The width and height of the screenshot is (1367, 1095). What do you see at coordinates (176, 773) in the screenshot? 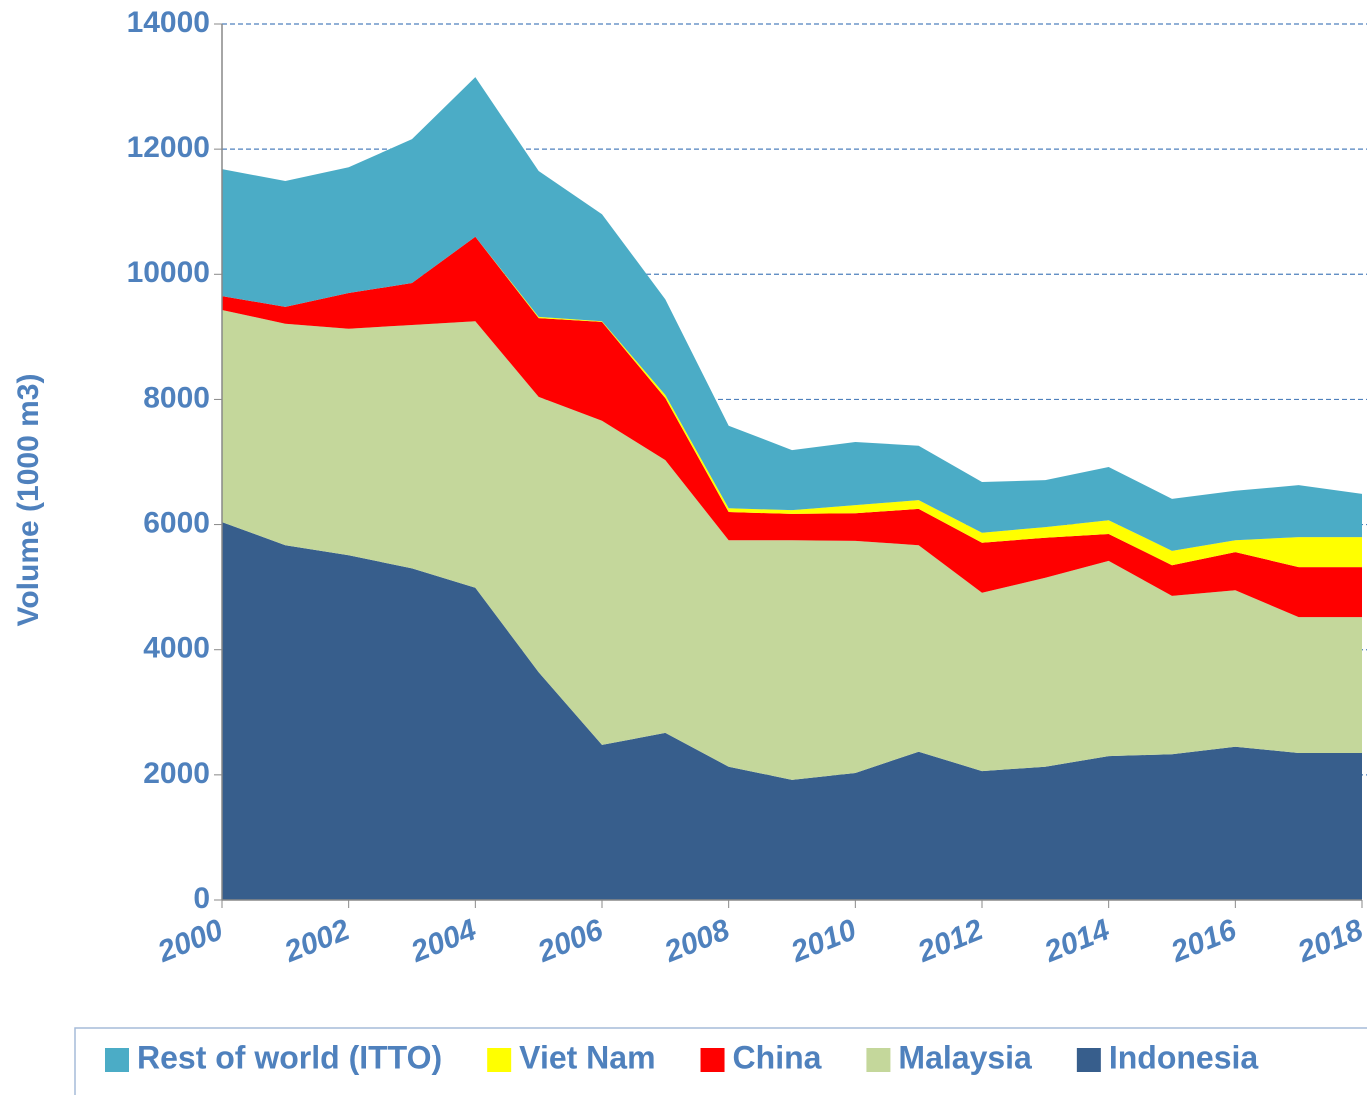
I see `y-tick-label: 2000` at bounding box center [176, 773].